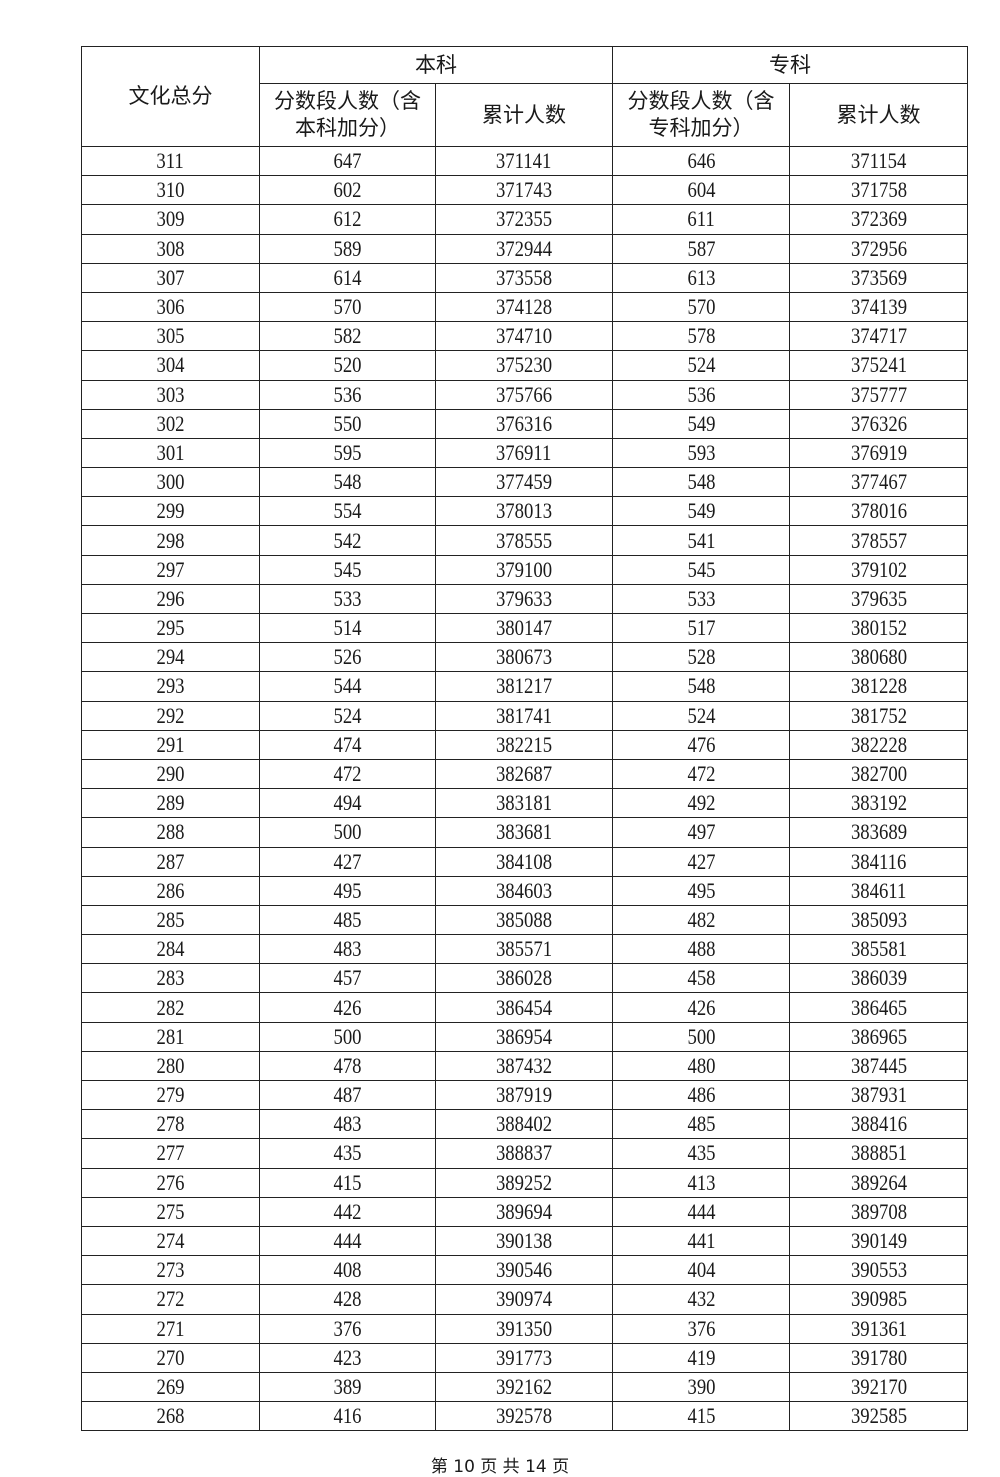  Describe the element at coordinates (170, 1328) in the screenshot. I see `cell-total-score: 271` at that location.